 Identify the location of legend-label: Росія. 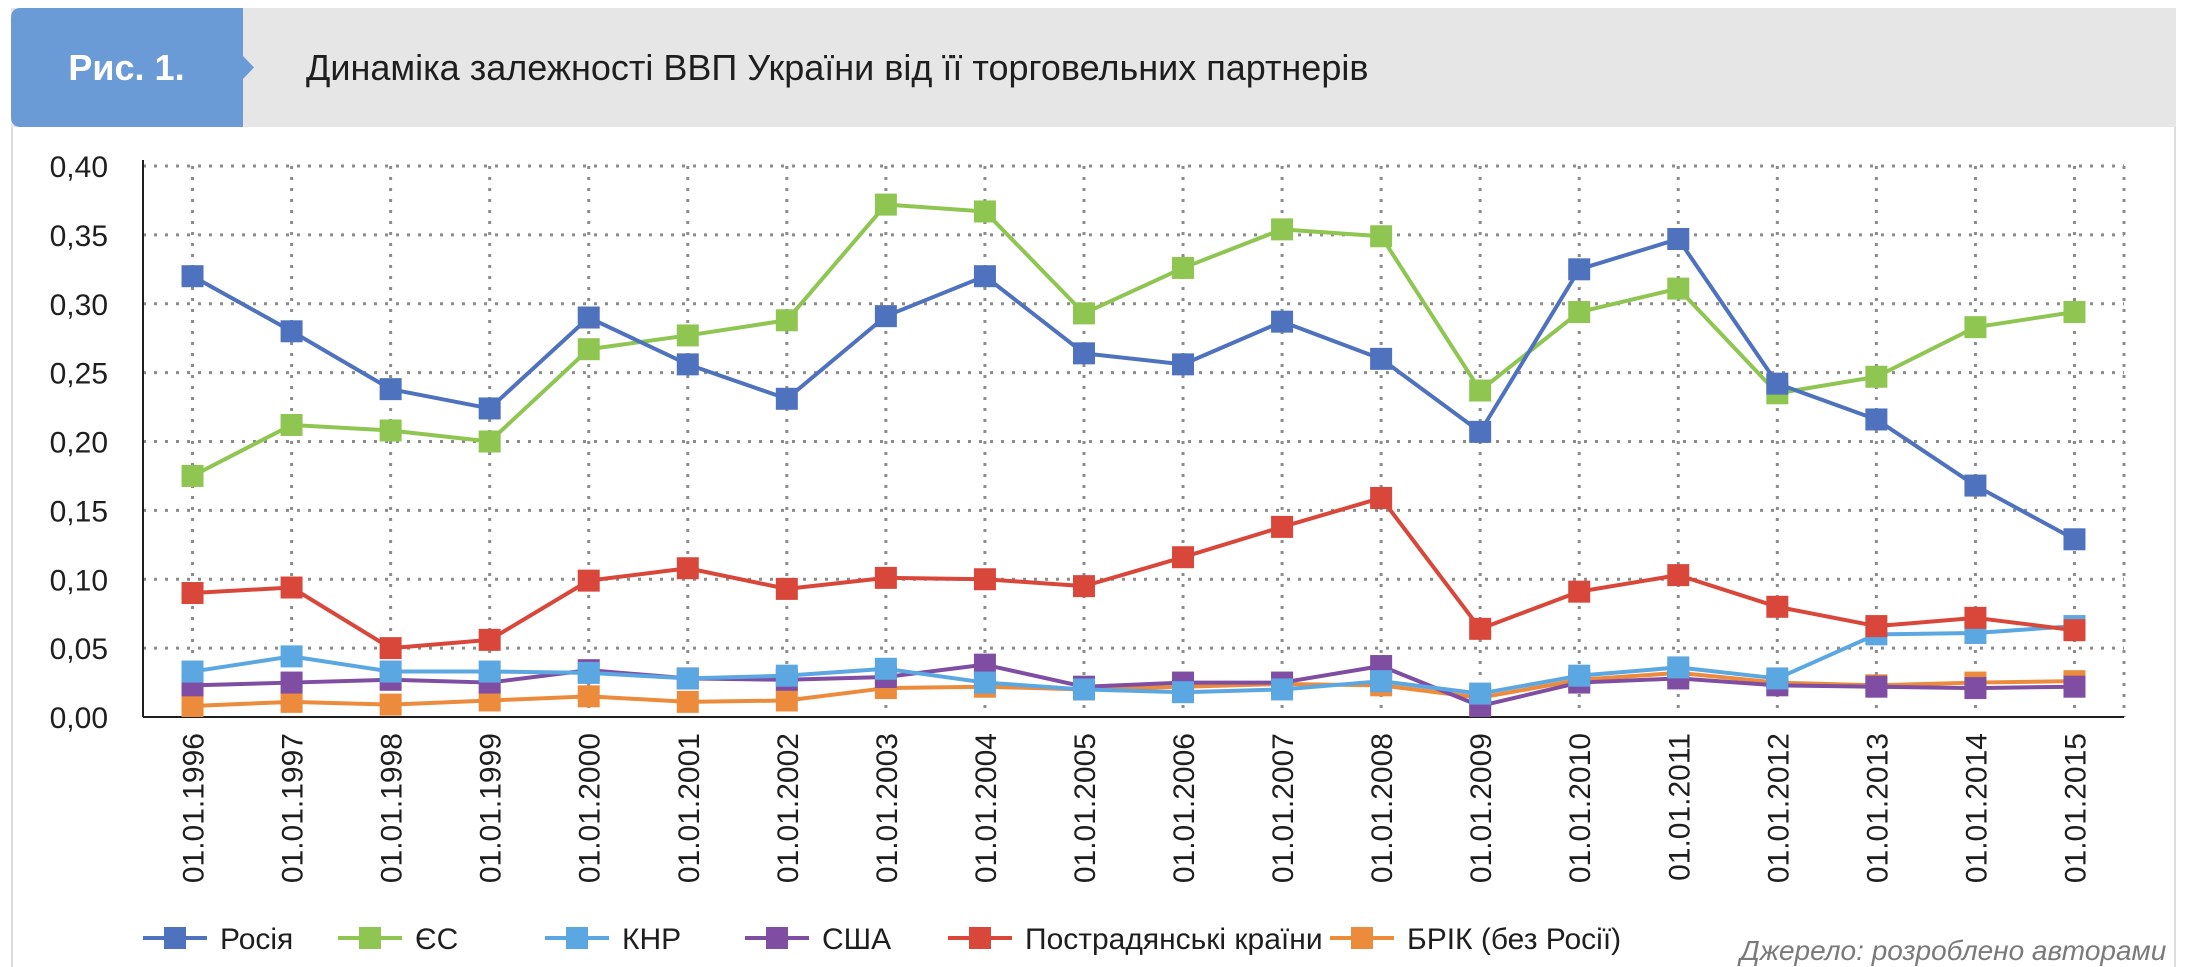
(256, 939).